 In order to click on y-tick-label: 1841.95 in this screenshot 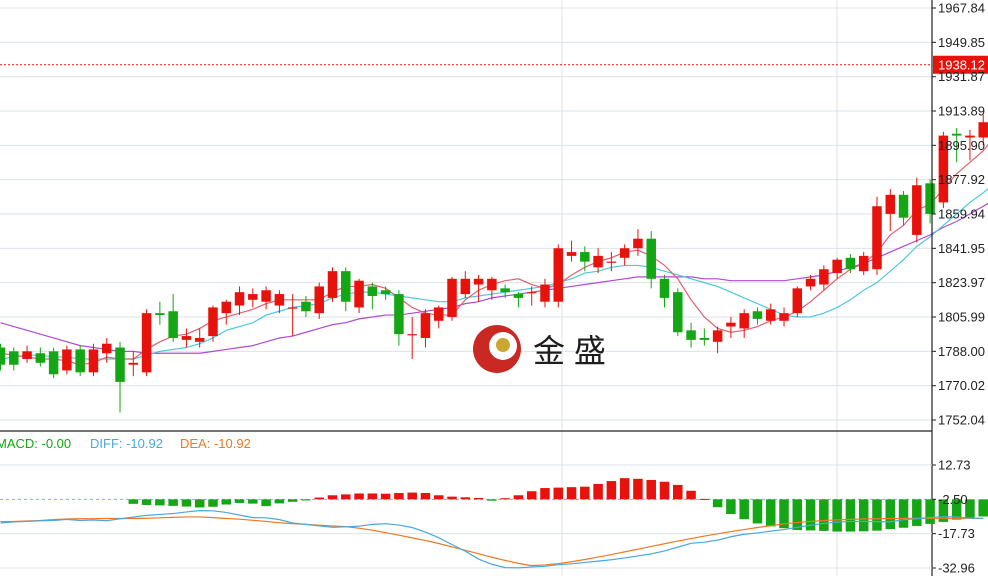, I will do `click(961, 248)`.